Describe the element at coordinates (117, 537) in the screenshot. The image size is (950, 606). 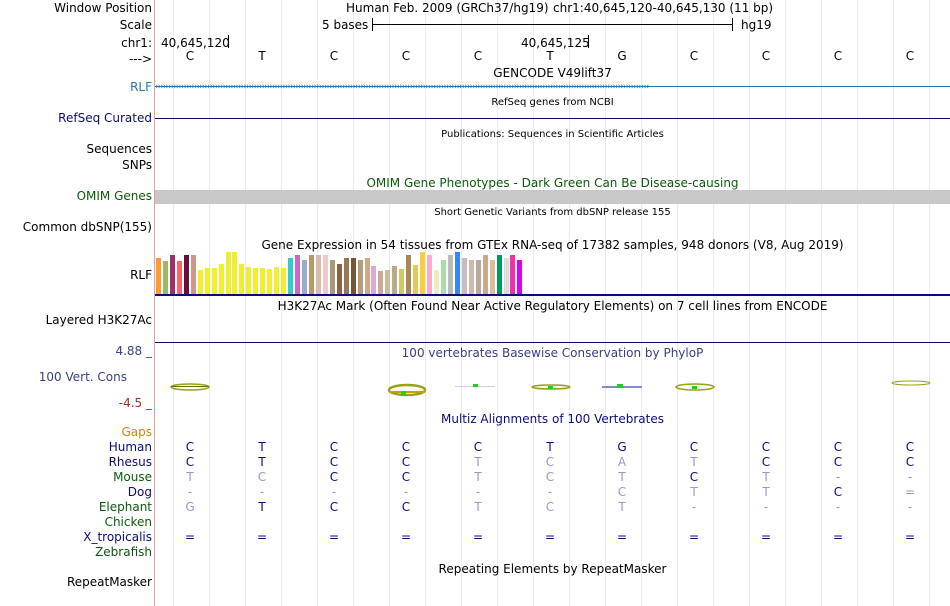
I see `species-label-x_tropicalis: X_tropicalis` at that location.